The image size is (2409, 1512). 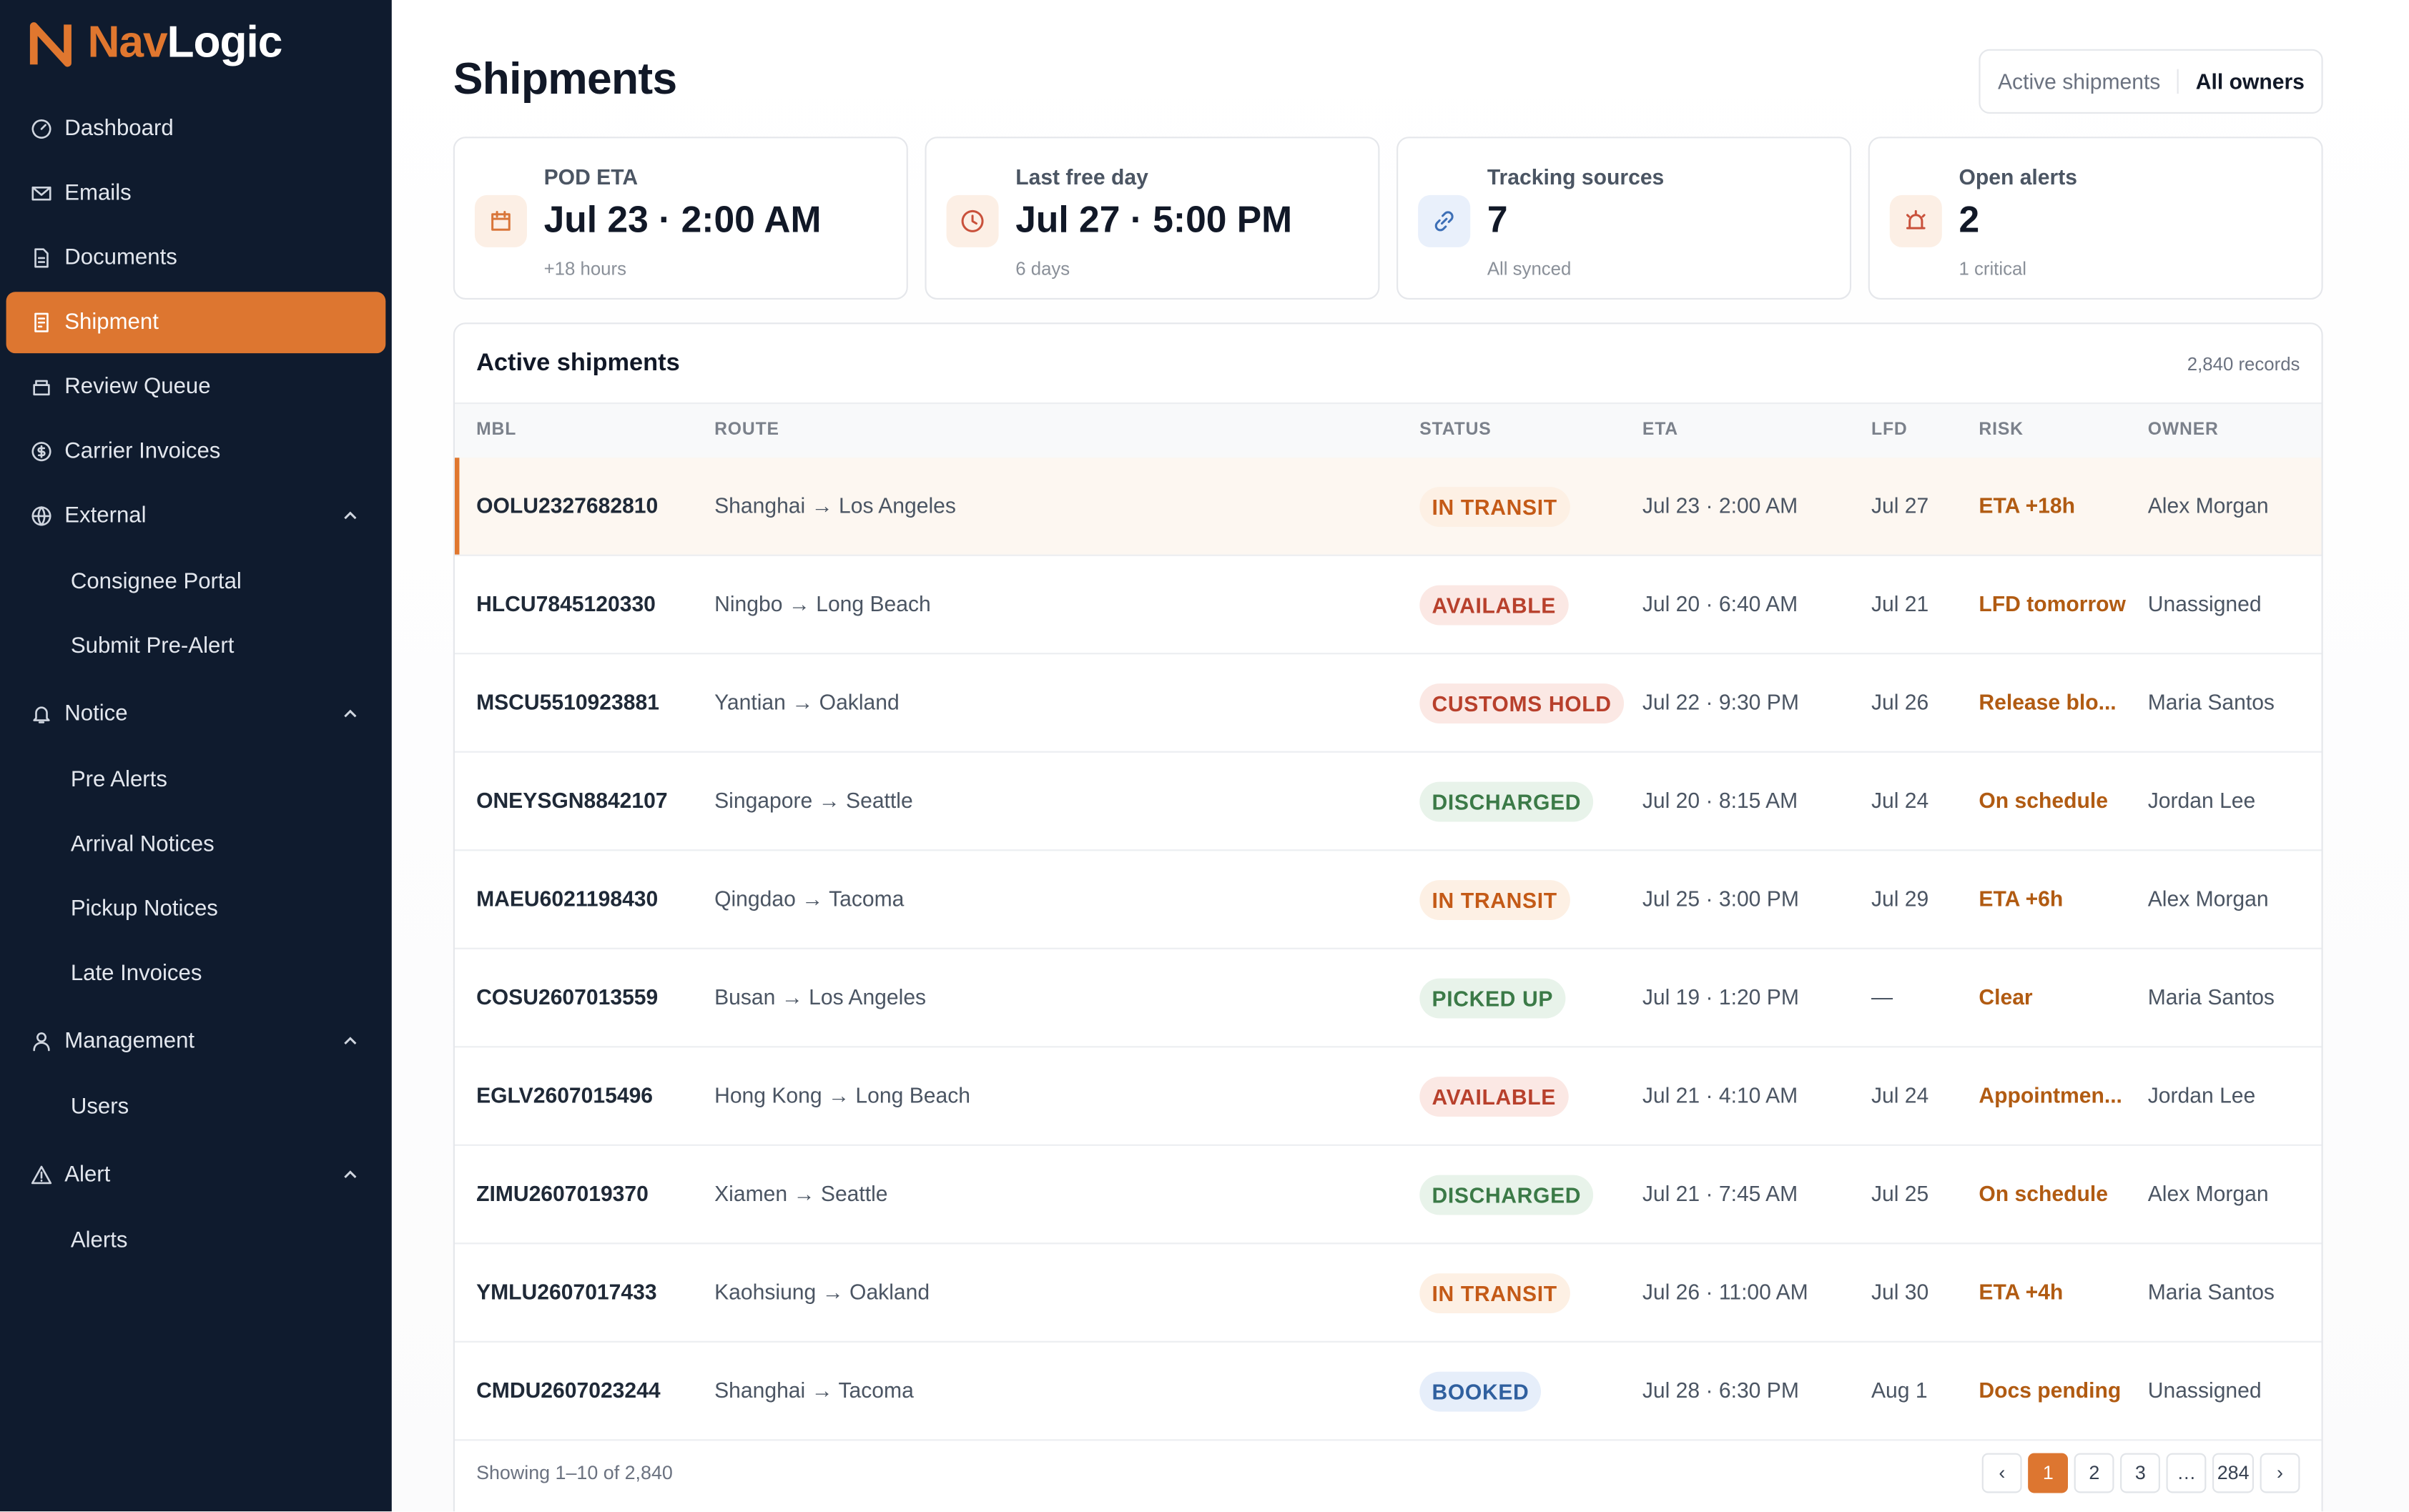 I want to click on page-button: ›, so click(x=2280, y=1473).